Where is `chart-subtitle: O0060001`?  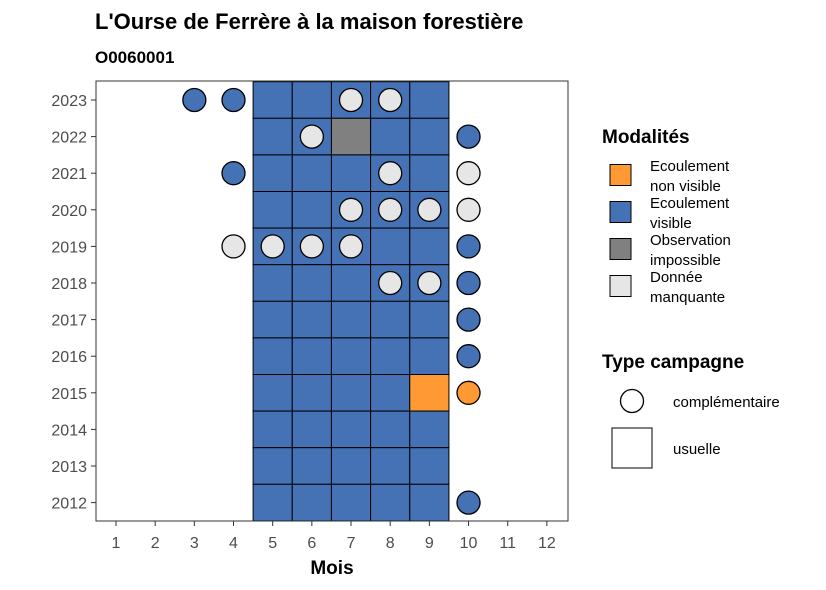
chart-subtitle: O0060001 is located at coordinates (134, 57).